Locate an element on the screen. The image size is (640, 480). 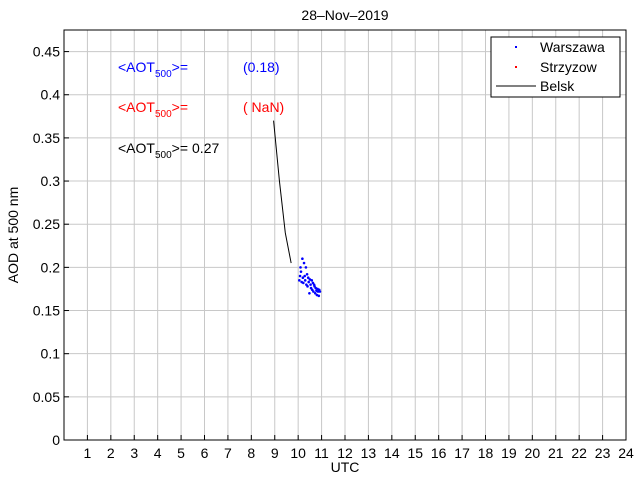
annotation-strzyzow: <AOT500>= is located at coordinates (153, 109).